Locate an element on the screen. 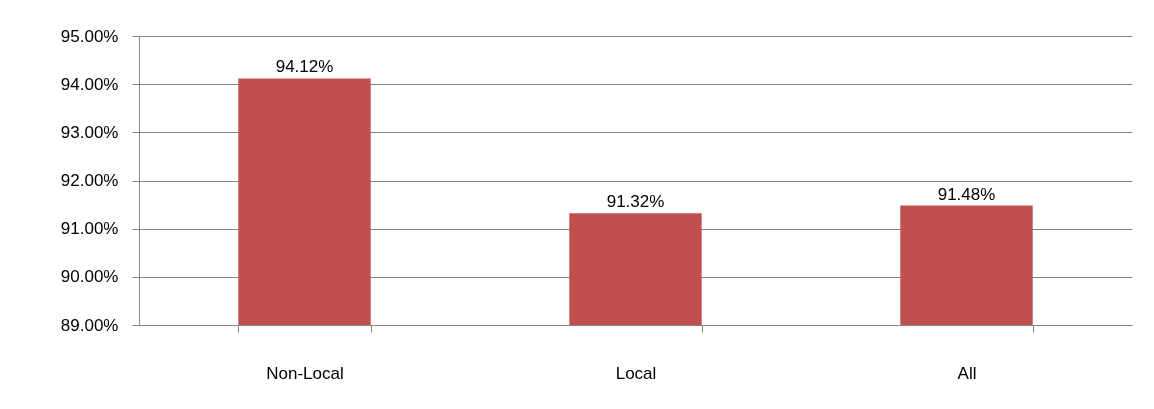 This screenshot has width=1154, height=409. data-label: 91.48% is located at coordinates (966, 194).